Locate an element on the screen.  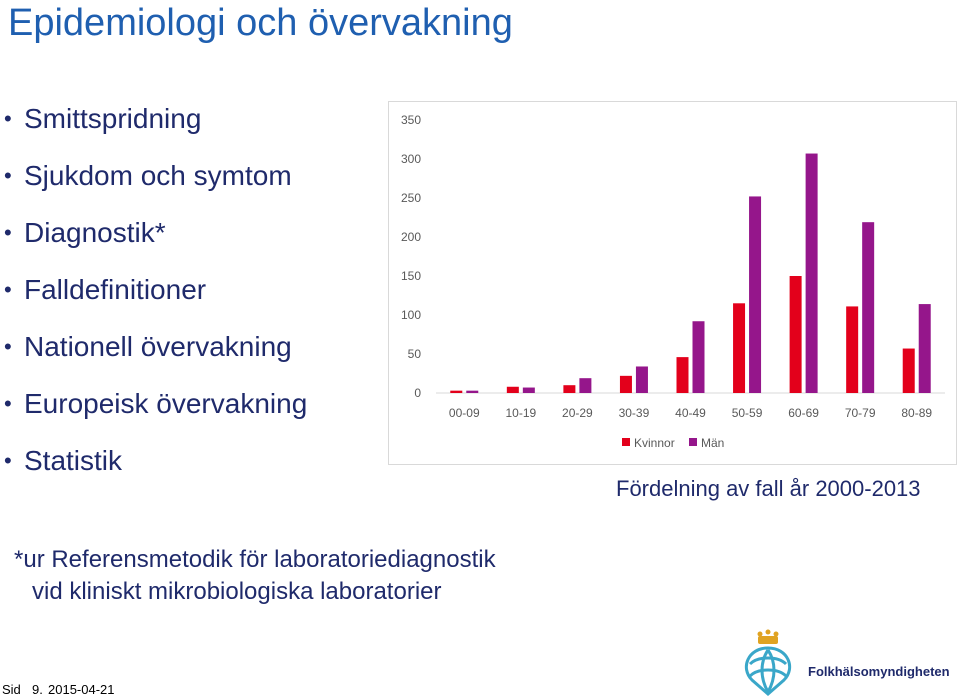
footer-page-number: 9. is located at coordinates (37, 689).